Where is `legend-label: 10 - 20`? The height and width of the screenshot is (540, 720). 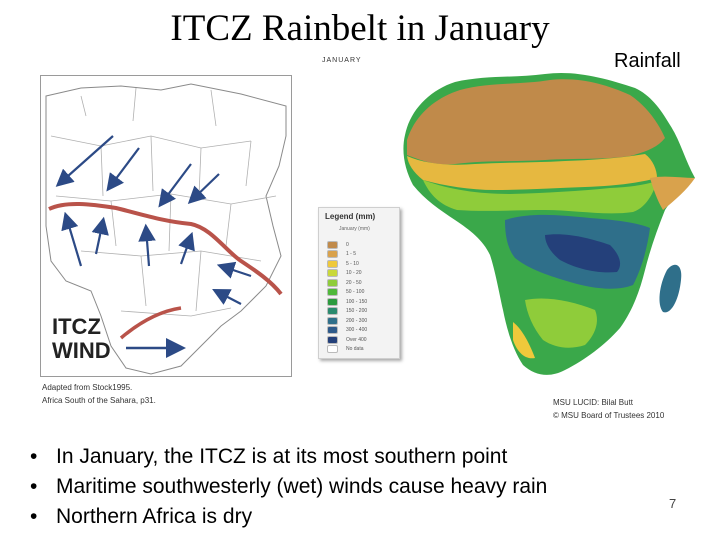 legend-label: 10 - 20 is located at coordinates (354, 273).